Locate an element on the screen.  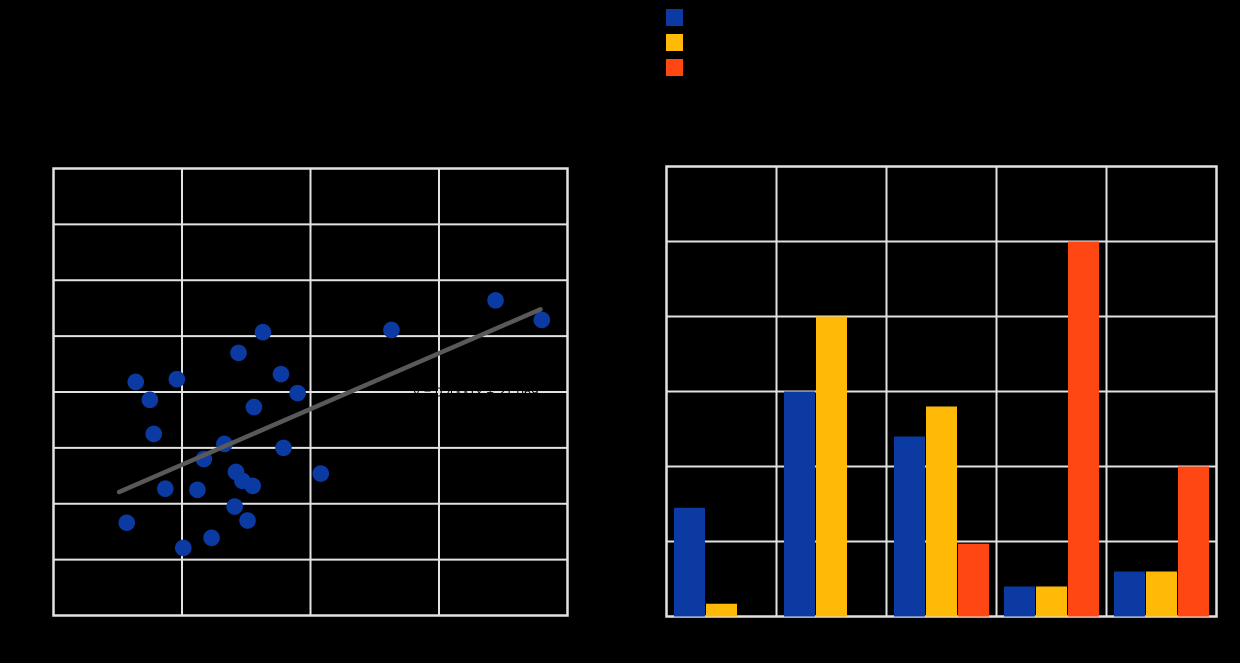
chart-legend is located at coordinates (723, 42).